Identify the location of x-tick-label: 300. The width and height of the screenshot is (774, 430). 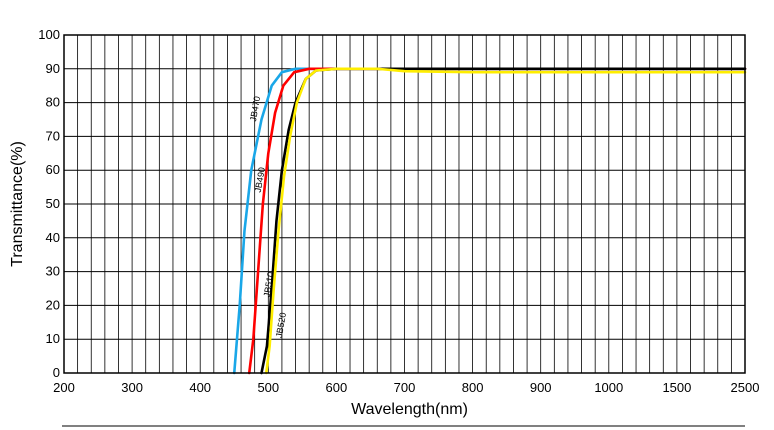
(132, 387).